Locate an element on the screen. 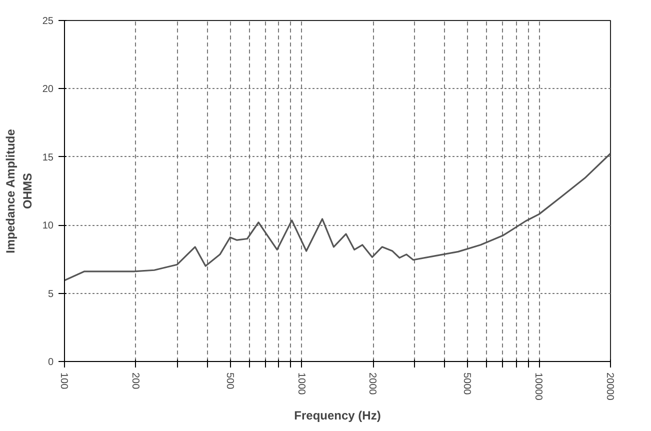  y-axis-title: Impedance Amplitude OHMS is located at coordinates (19, 191).